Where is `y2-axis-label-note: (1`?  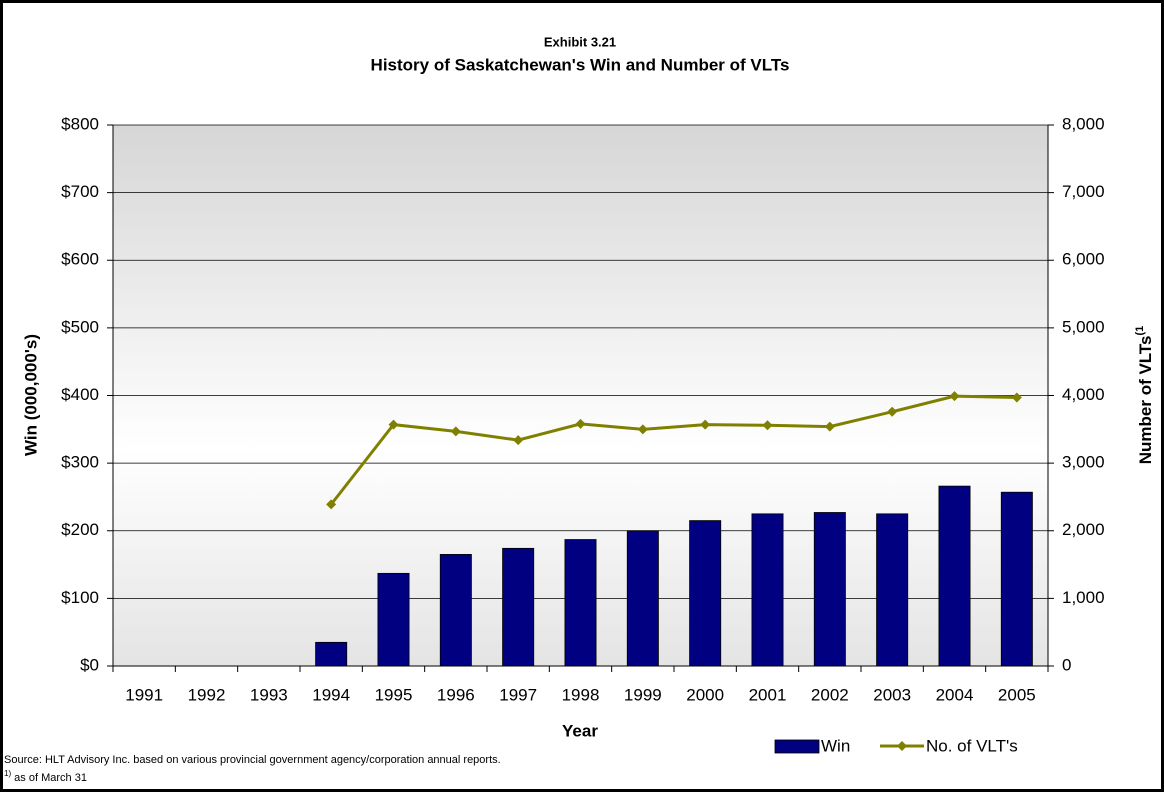
y2-axis-label-note: (1 is located at coordinates (1140, 331).